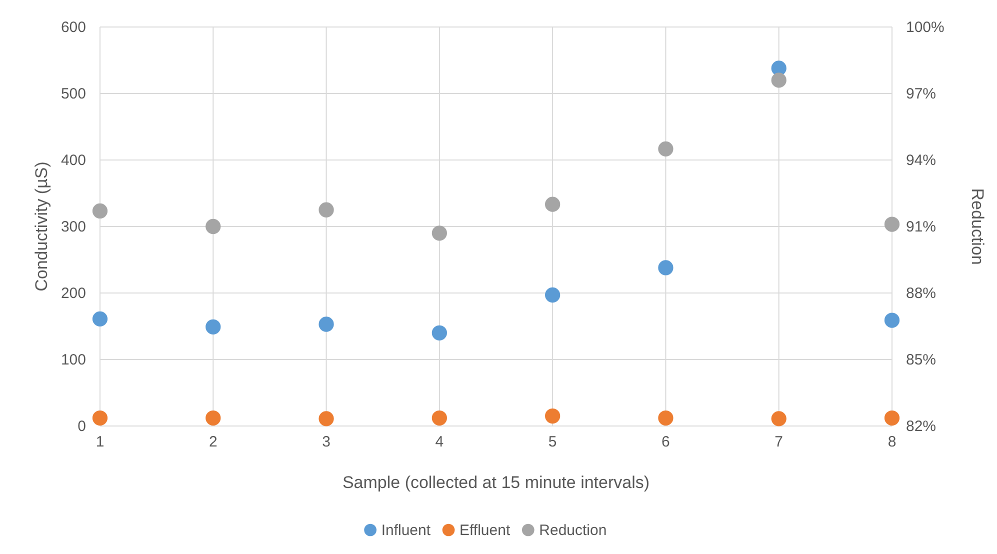  What do you see at coordinates (406, 530) in the screenshot?
I see `legend-label: Influent` at bounding box center [406, 530].